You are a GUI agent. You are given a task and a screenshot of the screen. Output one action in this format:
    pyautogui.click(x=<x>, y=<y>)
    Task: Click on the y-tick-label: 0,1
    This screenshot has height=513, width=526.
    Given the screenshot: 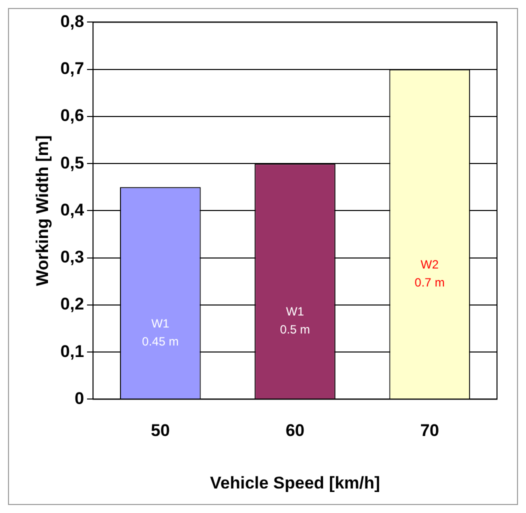 What is the action you would take?
    pyautogui.click(x=72, y=351)
    